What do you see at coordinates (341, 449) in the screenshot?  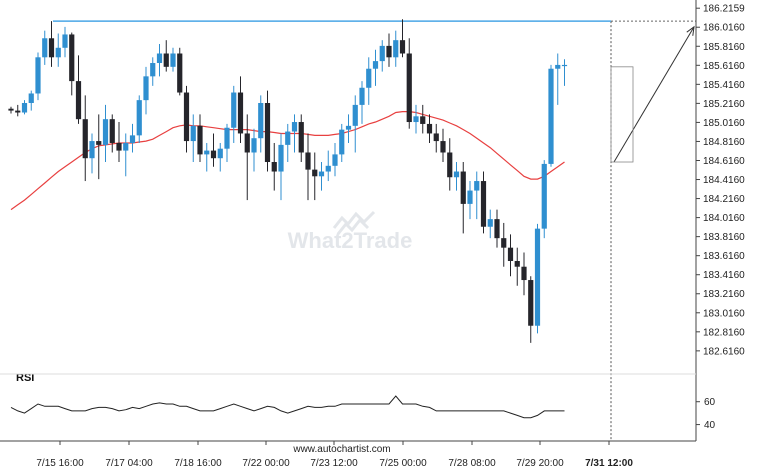 I see `footer-url: www.autochartist.com` at bounding box center [341, 449].